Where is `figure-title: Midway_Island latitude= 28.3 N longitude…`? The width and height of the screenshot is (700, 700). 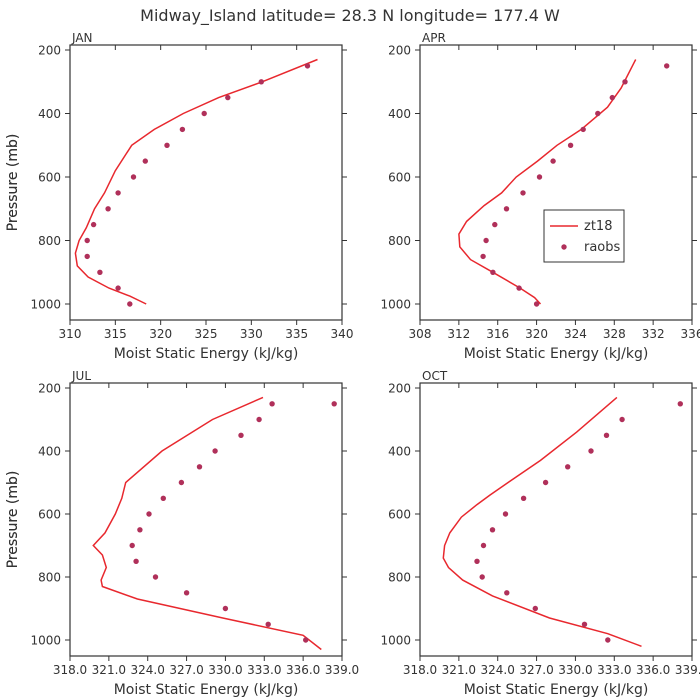 figure-title: Midway_Island latitude= 28.3 N longitude… is located at coordinates (350, 16).